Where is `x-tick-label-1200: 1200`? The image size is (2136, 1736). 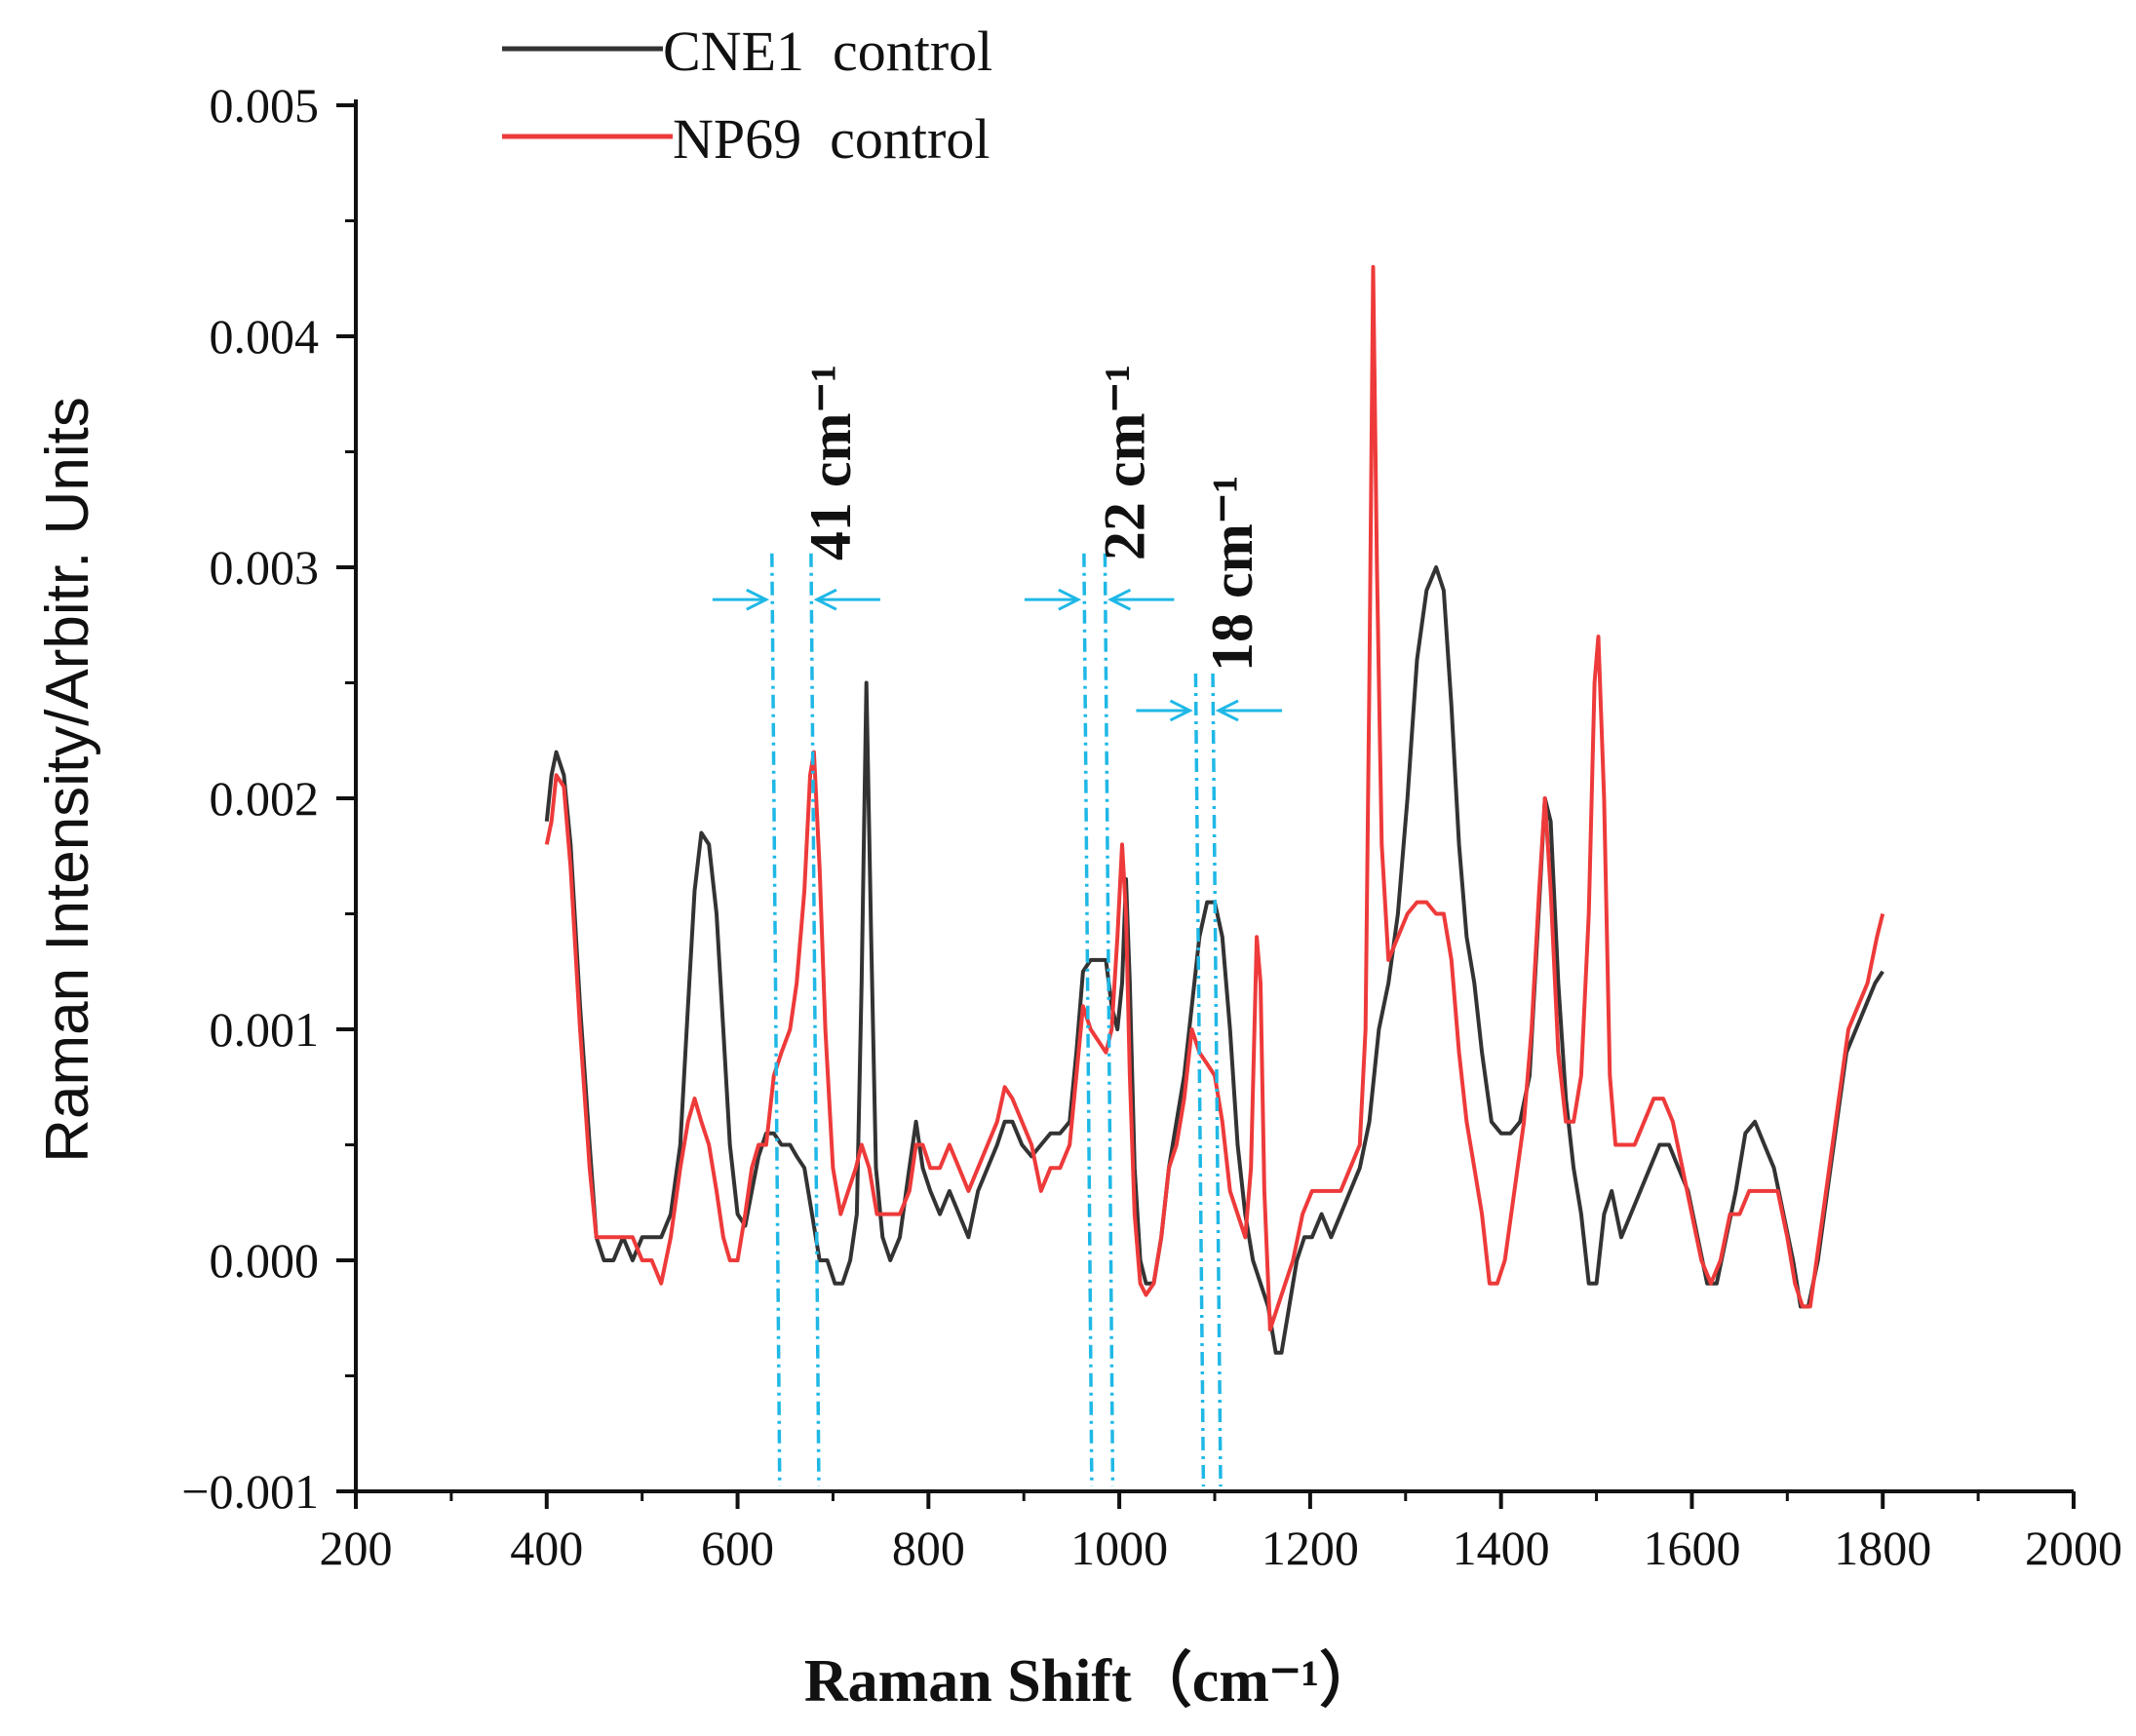 x-tick-label-1200: 1200 is located at coordinates (1310, 1548).